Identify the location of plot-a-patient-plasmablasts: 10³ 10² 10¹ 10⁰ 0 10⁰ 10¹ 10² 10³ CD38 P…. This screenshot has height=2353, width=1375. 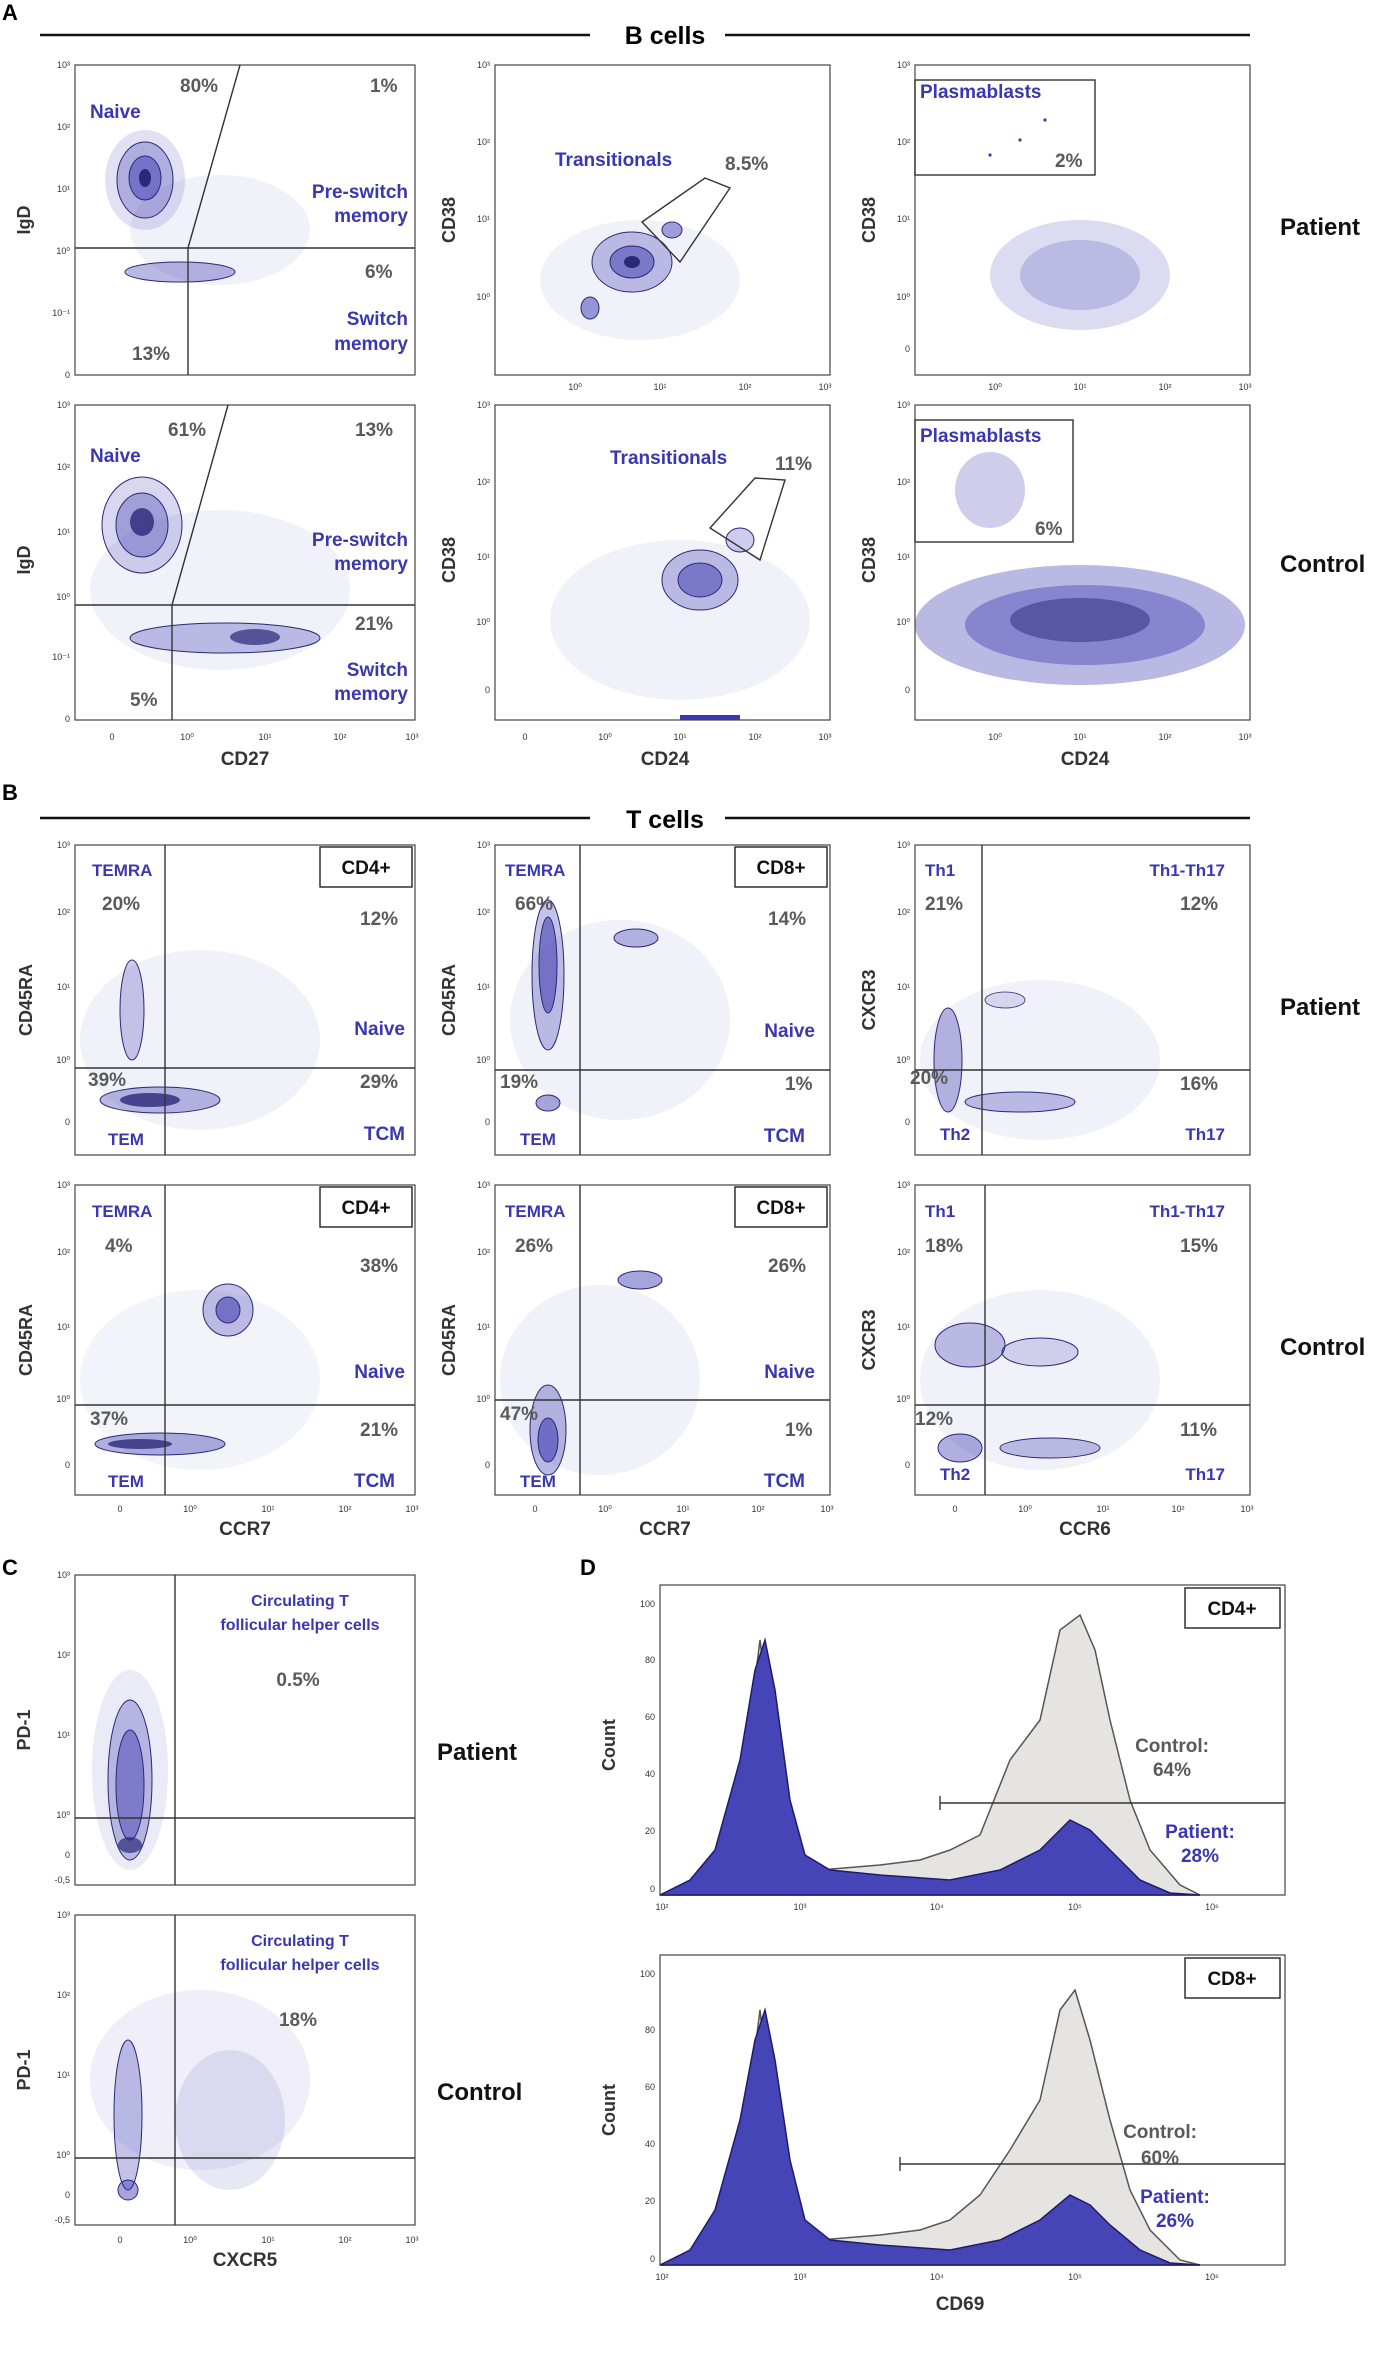
(1055, 226).